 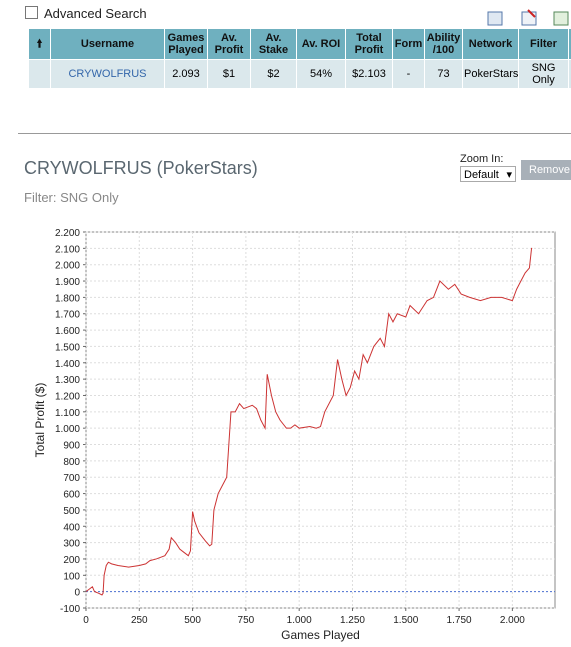 What do you see at coordinates (543, 44) in the screenshot?
I see `column-header: Filter` at bounding box center [543, 44].